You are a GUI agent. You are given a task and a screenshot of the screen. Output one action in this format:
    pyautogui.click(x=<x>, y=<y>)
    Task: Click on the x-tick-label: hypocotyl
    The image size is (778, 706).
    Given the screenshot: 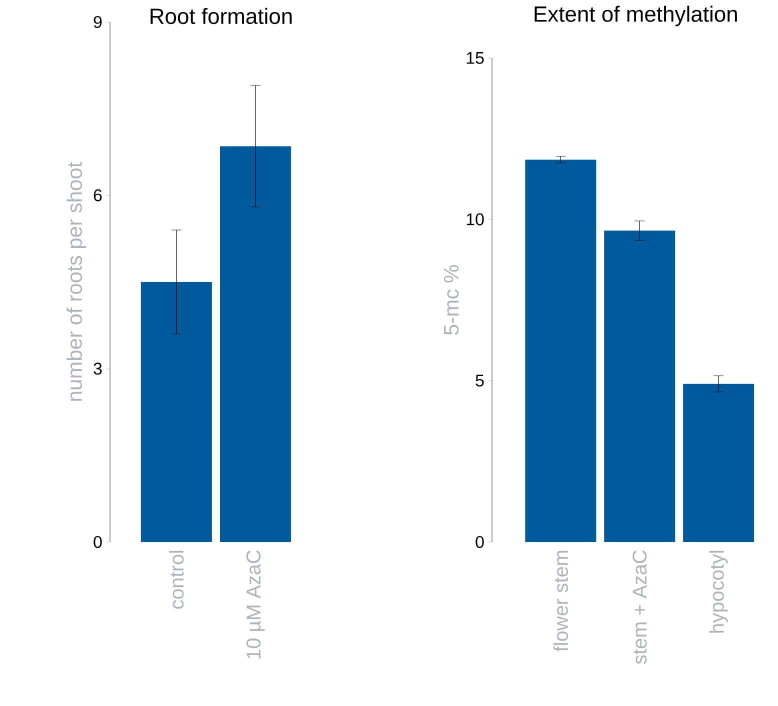 What is the action you would take?
    pyautogui.click(x=718, y=591)
    